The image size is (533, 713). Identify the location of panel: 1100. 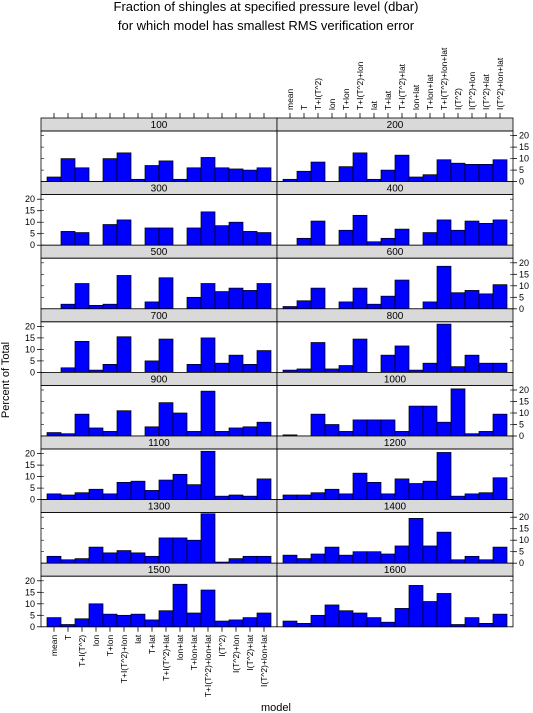
(159, 467).